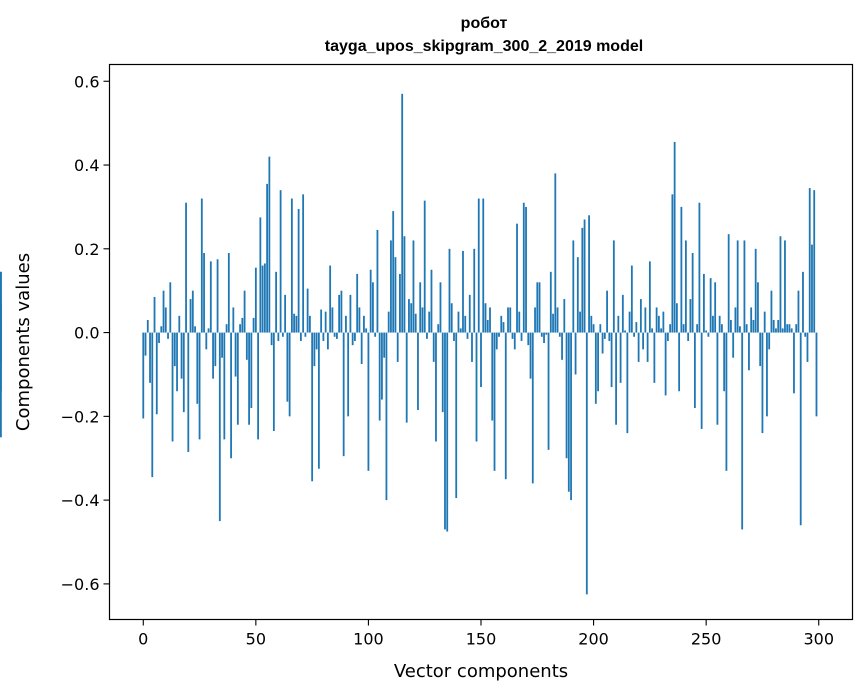  I want to click on x-tick-label: 150, so click(481, 639).